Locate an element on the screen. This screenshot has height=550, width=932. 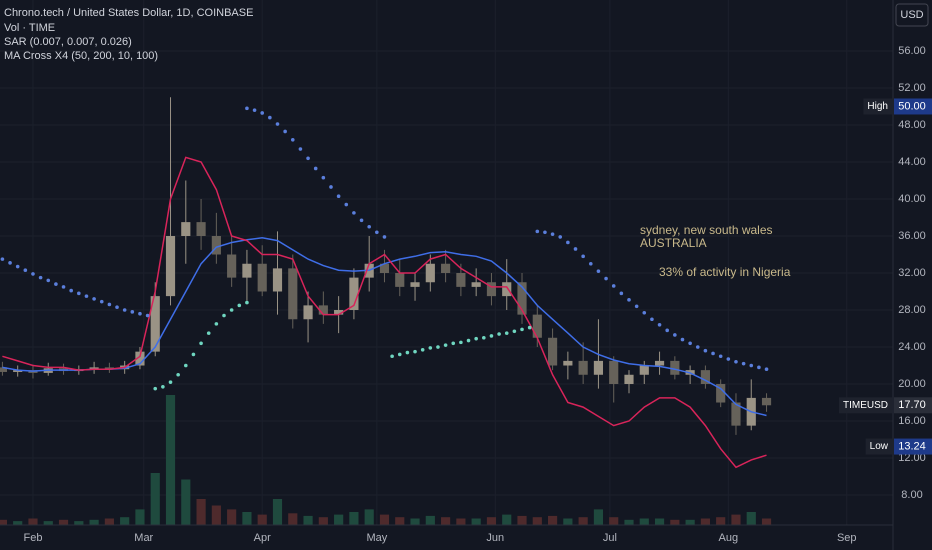
y-tick-label: 44.00 is located at coordinates (912, 162).